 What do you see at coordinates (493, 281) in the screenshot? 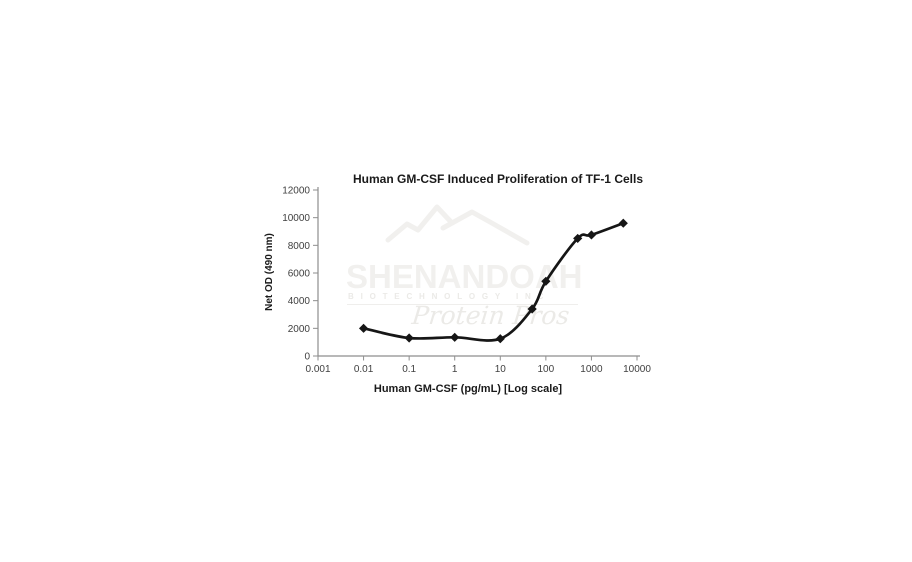
I see `data-series-line` at bounding box center [493, 281].